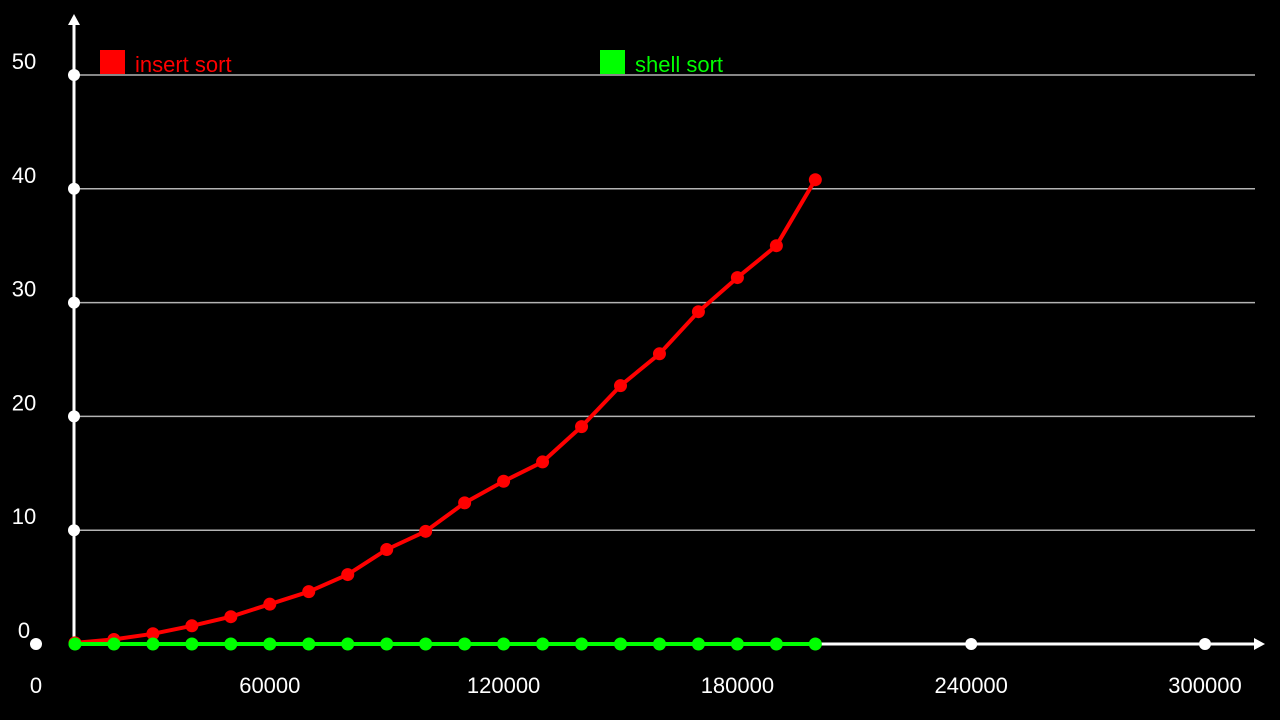  Describe the element at coordinates (36, 685) in the screenshot. I see `x-tick-label-0: 0` at that location.